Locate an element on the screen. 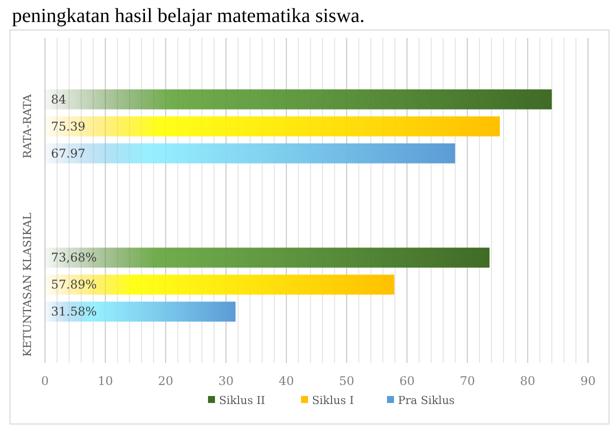  x-tick-label: 90 is located at coordinates (588, 381).